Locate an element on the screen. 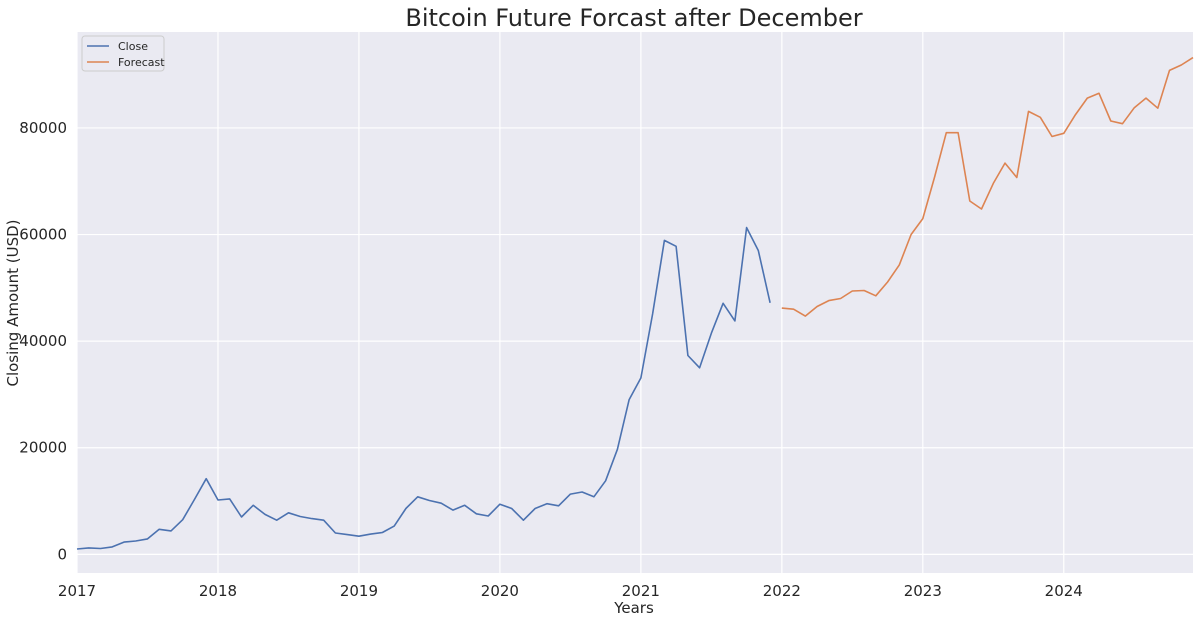  x-tick-label: 2019 is located at coordinates (359, 591).